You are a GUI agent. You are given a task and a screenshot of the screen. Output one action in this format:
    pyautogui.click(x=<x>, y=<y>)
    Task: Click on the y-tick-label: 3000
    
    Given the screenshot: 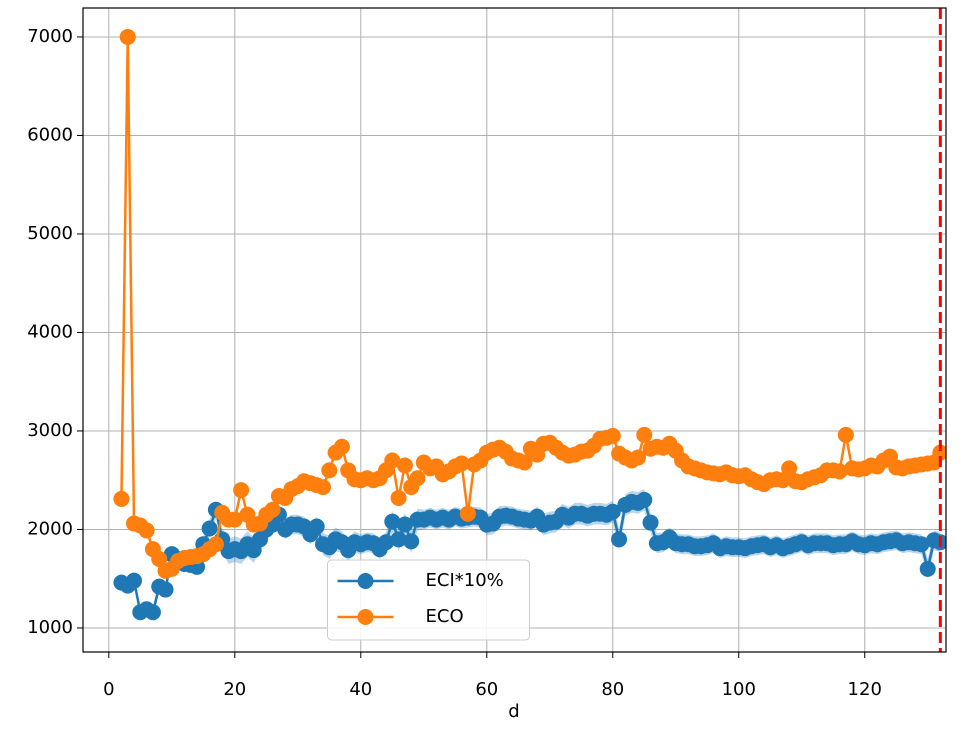 What is the action you would take?
    pyautogui.click(x=50, y=430)
    